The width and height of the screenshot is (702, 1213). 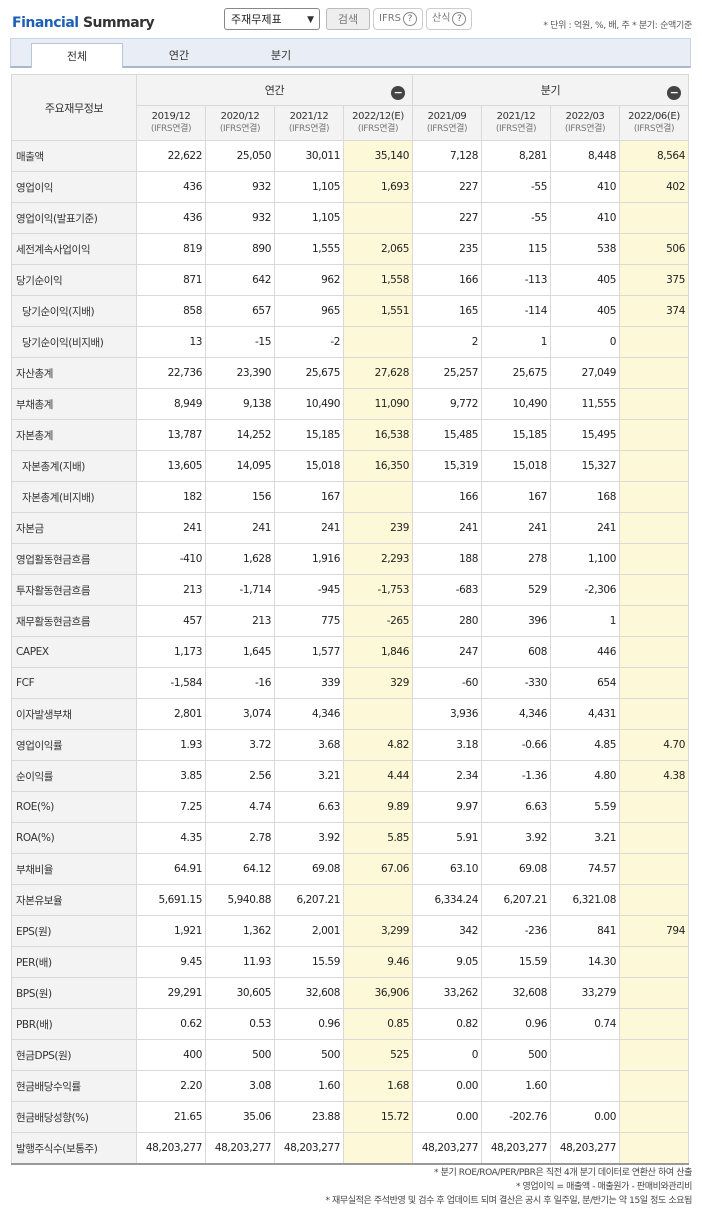 I want to click on search-button: 검색, so click(x=348, y=19).